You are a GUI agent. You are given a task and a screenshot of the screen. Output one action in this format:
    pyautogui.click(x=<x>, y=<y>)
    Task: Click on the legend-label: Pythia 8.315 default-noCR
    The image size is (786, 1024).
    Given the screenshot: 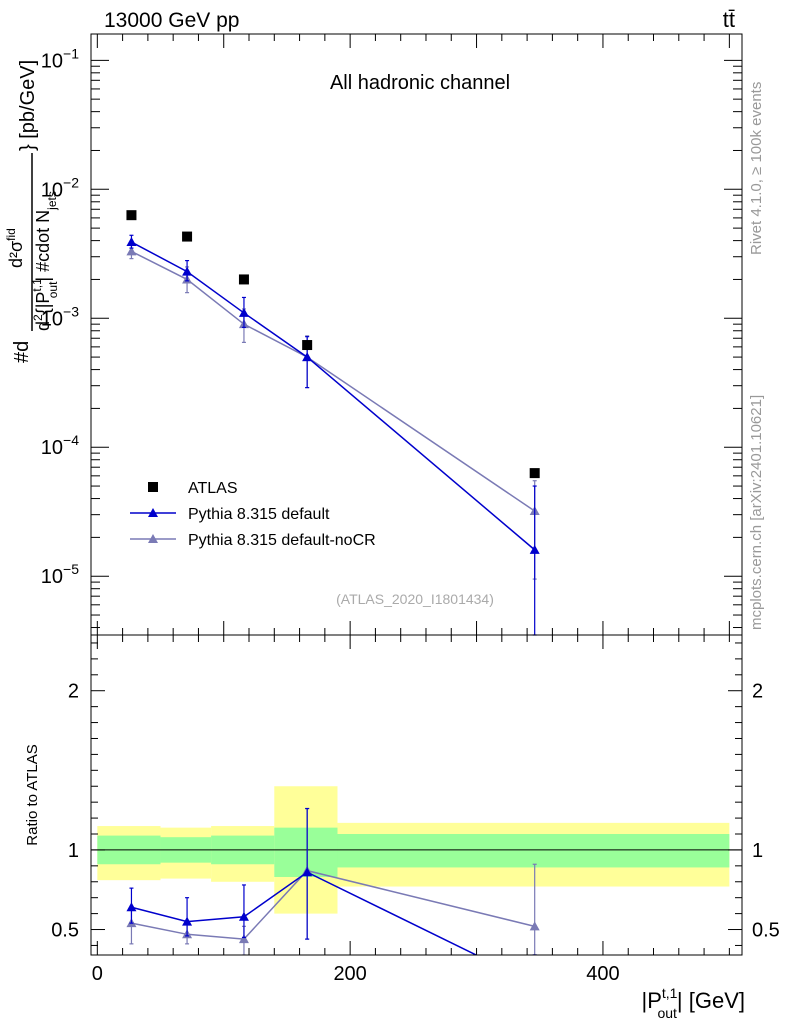 What is the action you would take?
    pyautogui.click(x=282, y=540)
    